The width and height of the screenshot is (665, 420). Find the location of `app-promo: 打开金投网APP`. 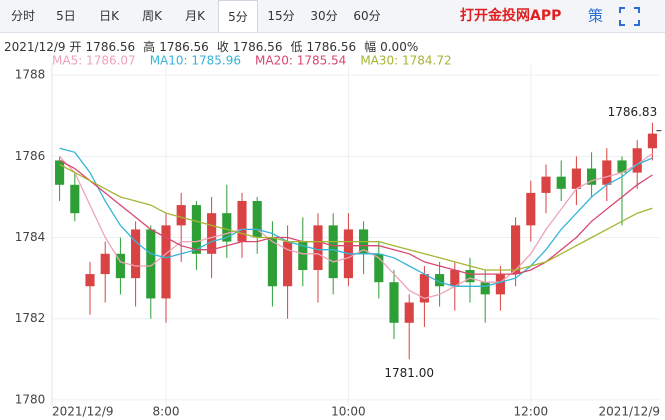

app-promo: 打开金投网APP is located at coordinates (511, 16).